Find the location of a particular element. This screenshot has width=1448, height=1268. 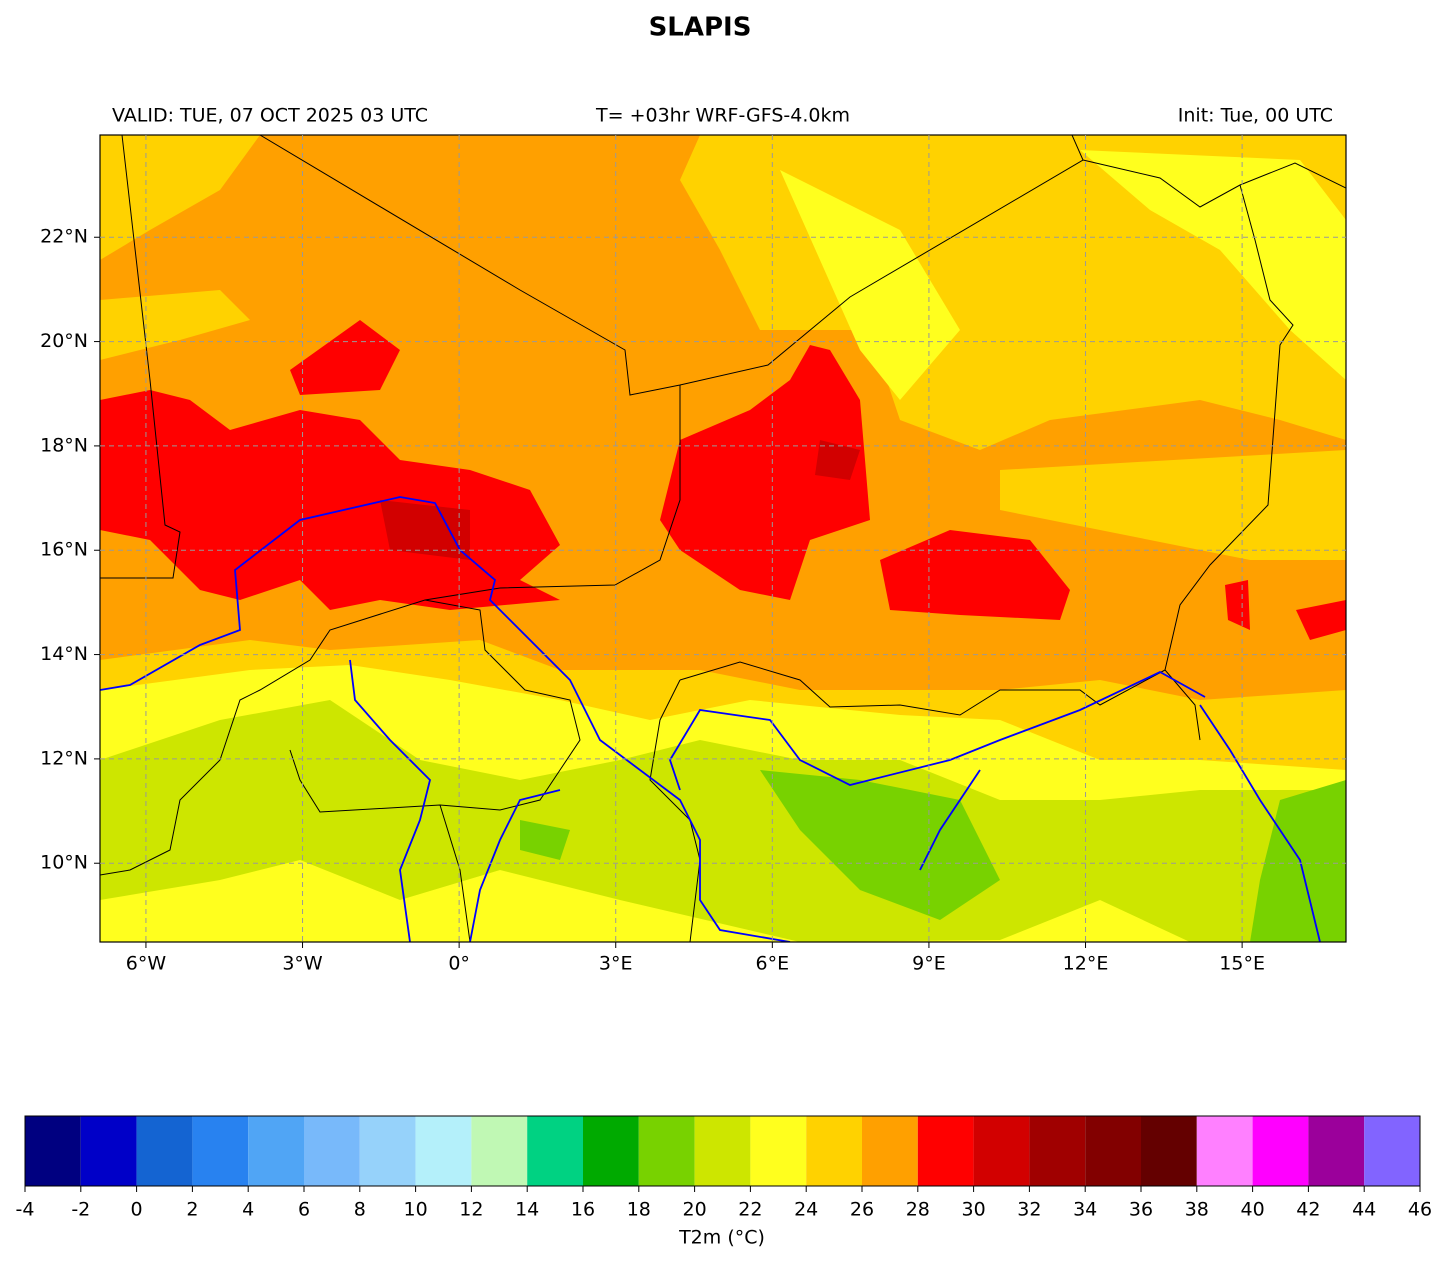

colorbar-tick-label: 14 is located at coordinates (527, 1210).